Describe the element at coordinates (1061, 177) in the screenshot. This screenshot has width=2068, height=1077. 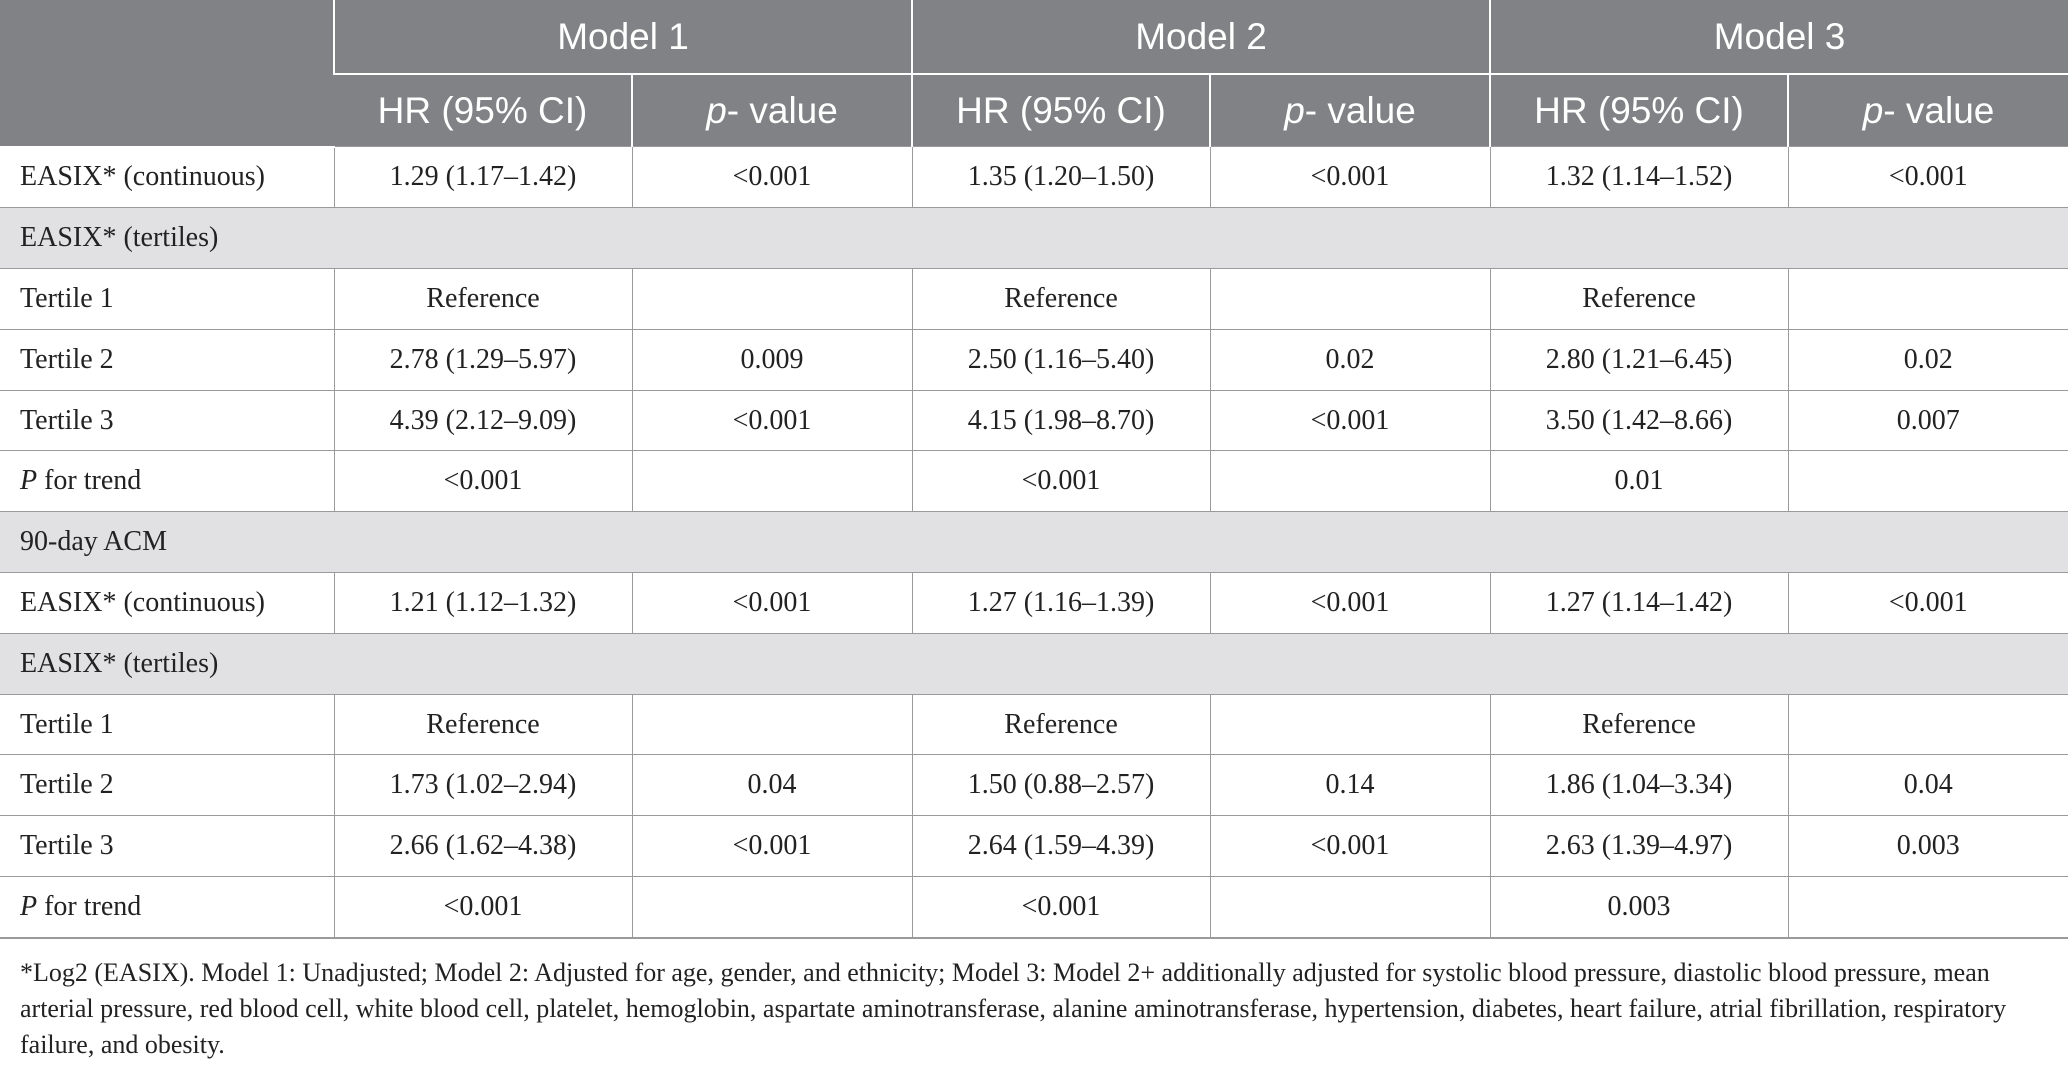
I see `hr-cell: 1.35 (1.20–1.50)` at that location.